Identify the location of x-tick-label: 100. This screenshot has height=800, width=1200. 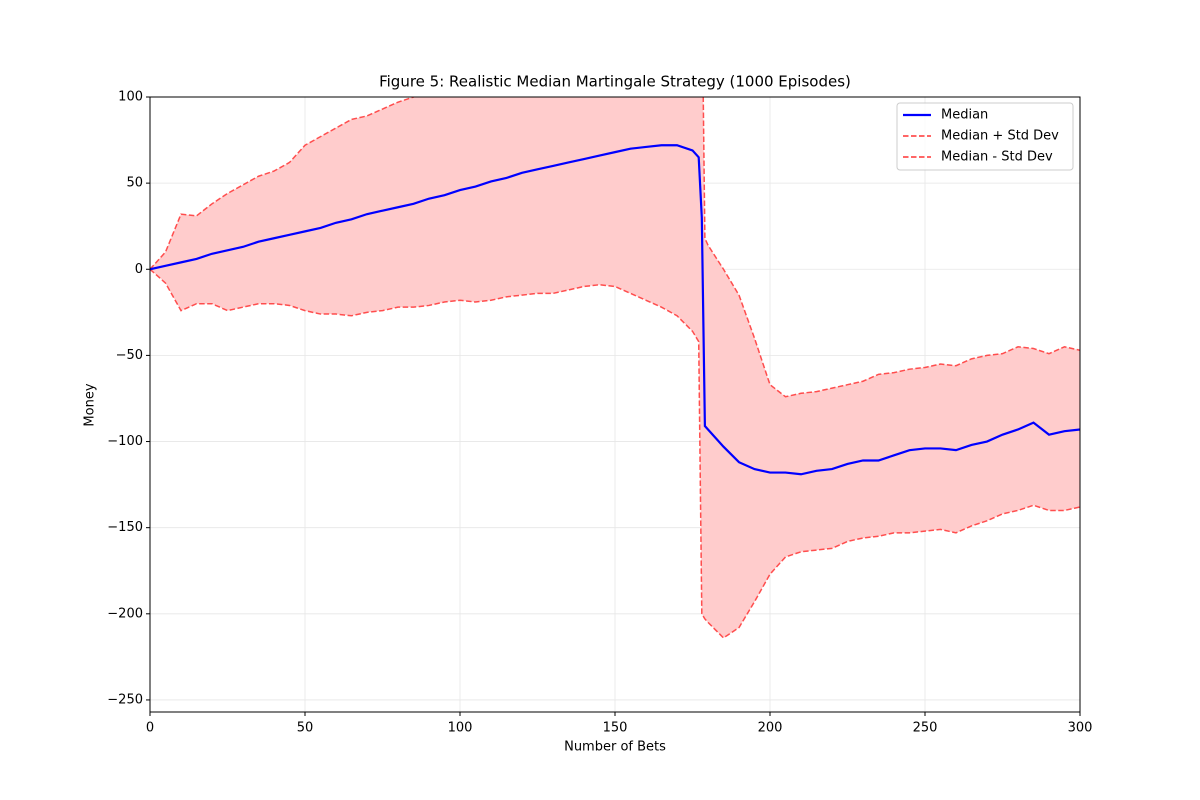
(460, 728).